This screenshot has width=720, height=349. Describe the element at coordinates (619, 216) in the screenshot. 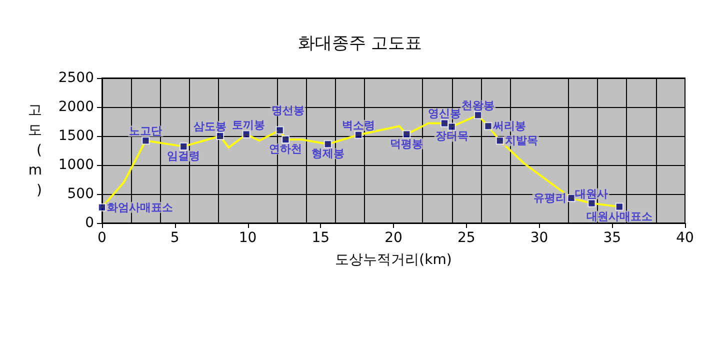

I see `annotation: 대원사매표소` at that location.